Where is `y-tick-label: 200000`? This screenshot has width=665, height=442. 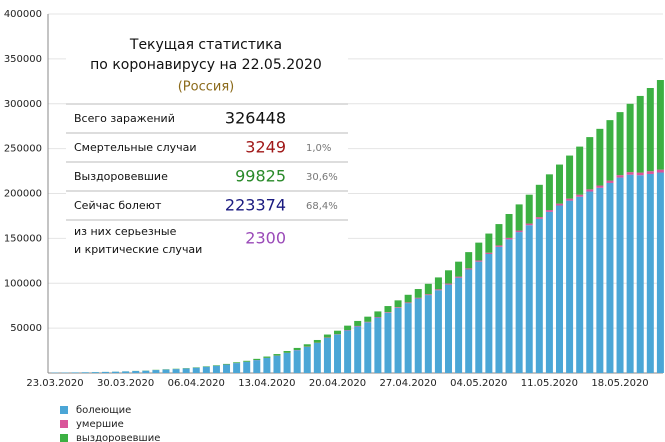
y-tick-label: 200000 is located at coordinates (23, 194).